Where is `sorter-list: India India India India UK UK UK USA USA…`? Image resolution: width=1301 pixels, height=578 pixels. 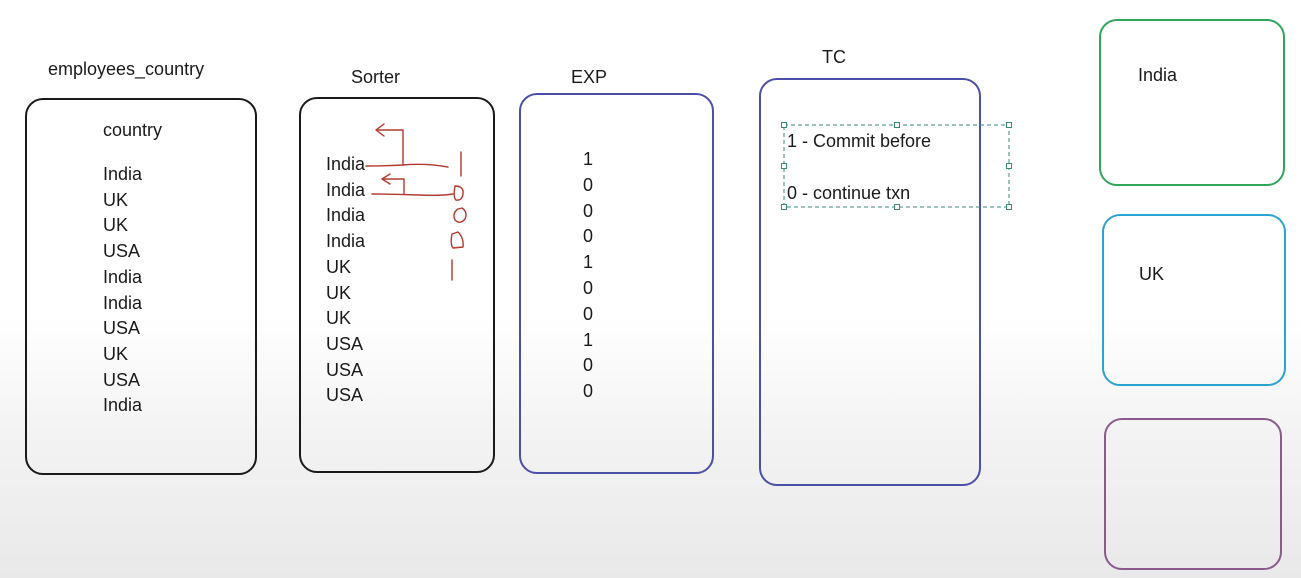 sorter-list: India India India India UK UK UK USA USA… is located at coordinates (345, 280).